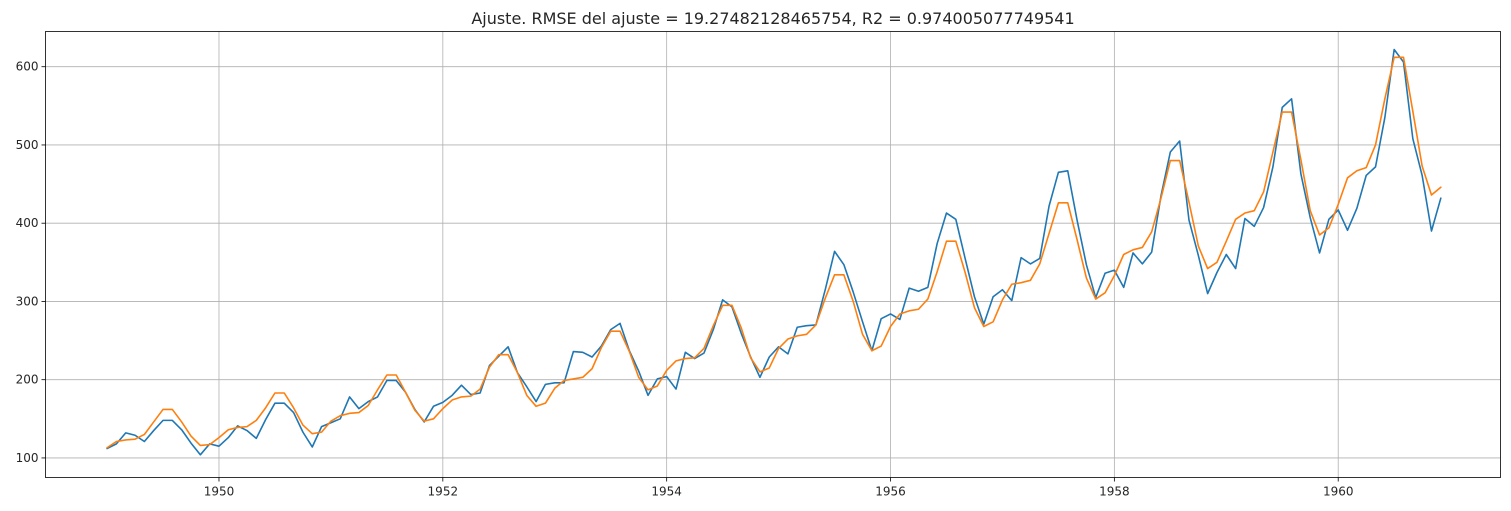 This screenshot has width=1511, height=511. What do you see at coordinates (27, 458) in the screenshot?
I see `y-tick-label: 100` at bounding box center [27, 458].